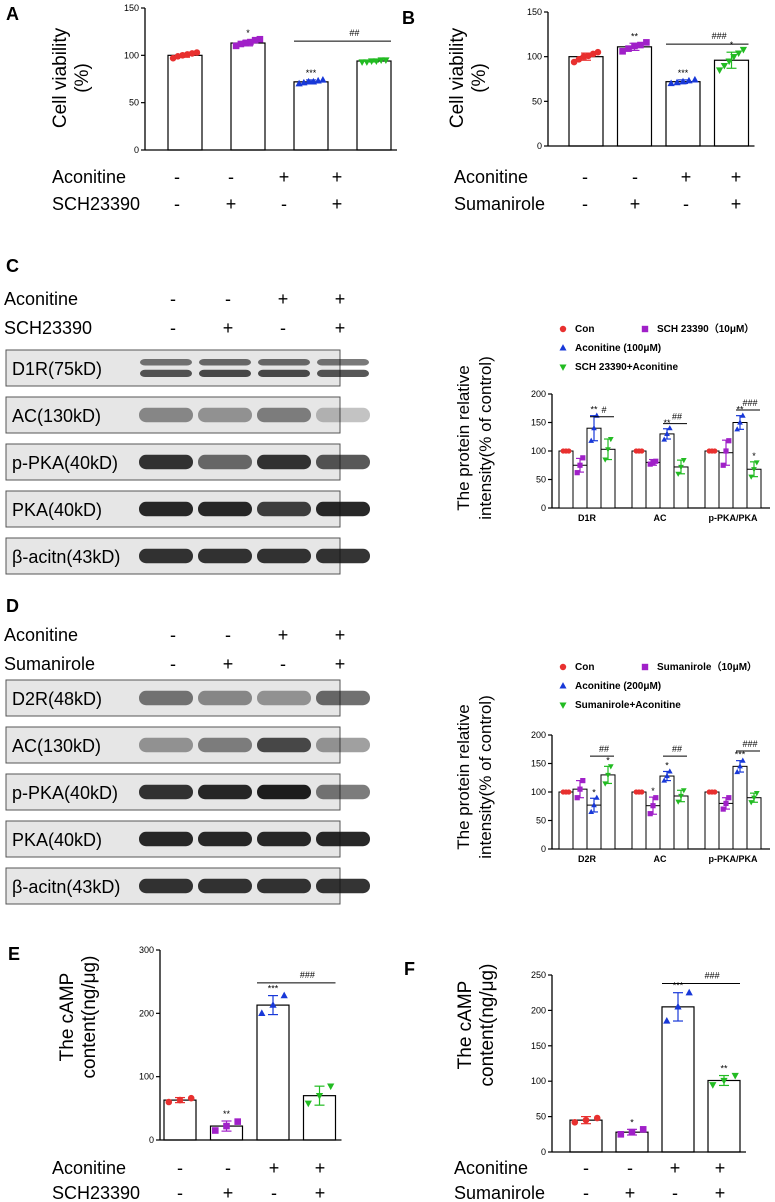  I want to click on y-axis-label-line2: (%), so click(82, 78).